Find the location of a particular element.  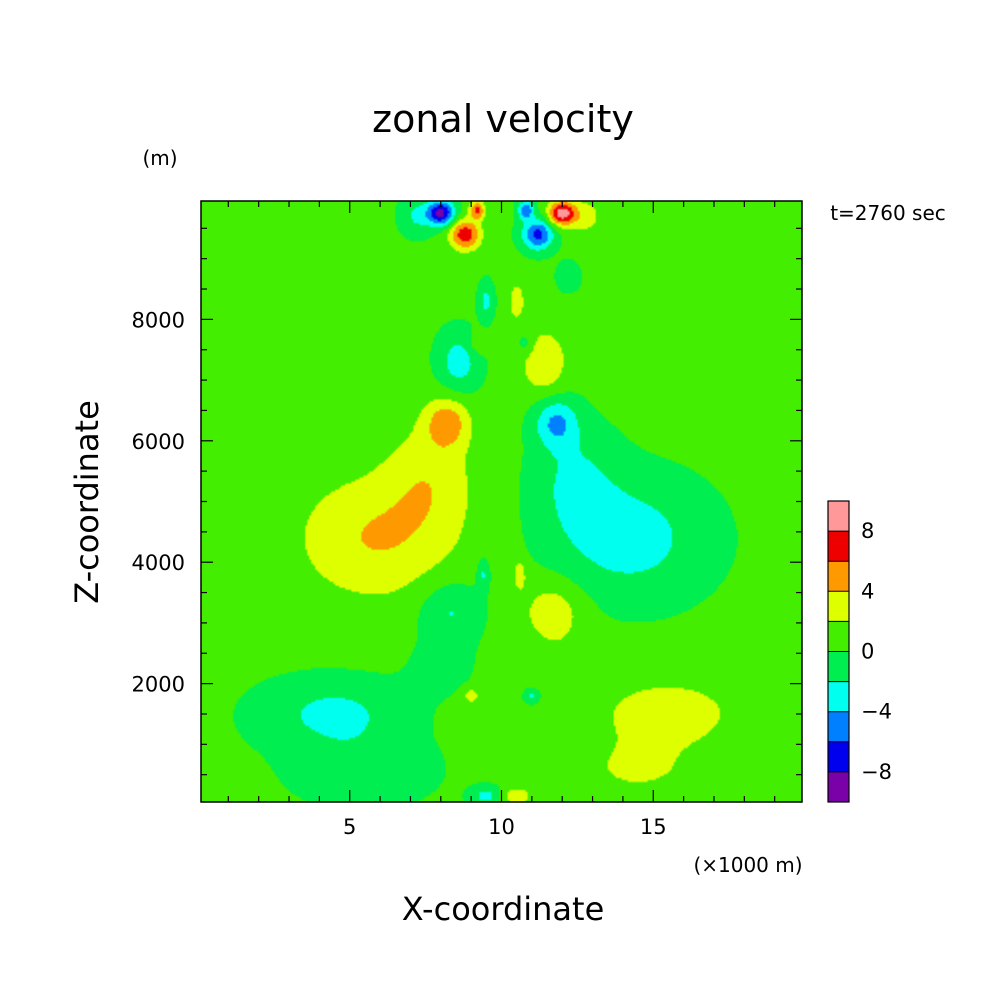

colorbar-labels: −8 −4 0 4 8 is located at coordinates (876, 651).